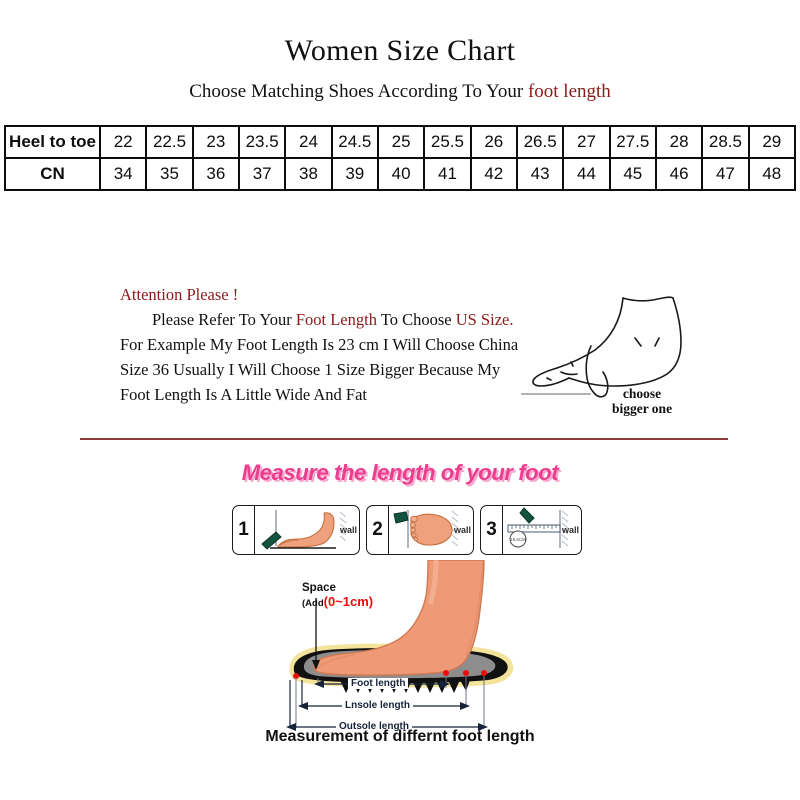 The image size is (800, 800). What do you see at coordinates (642, 408) in the screenshot?
I see `choose-caption-line-2: bigger one` at bounding box center [642, 408].